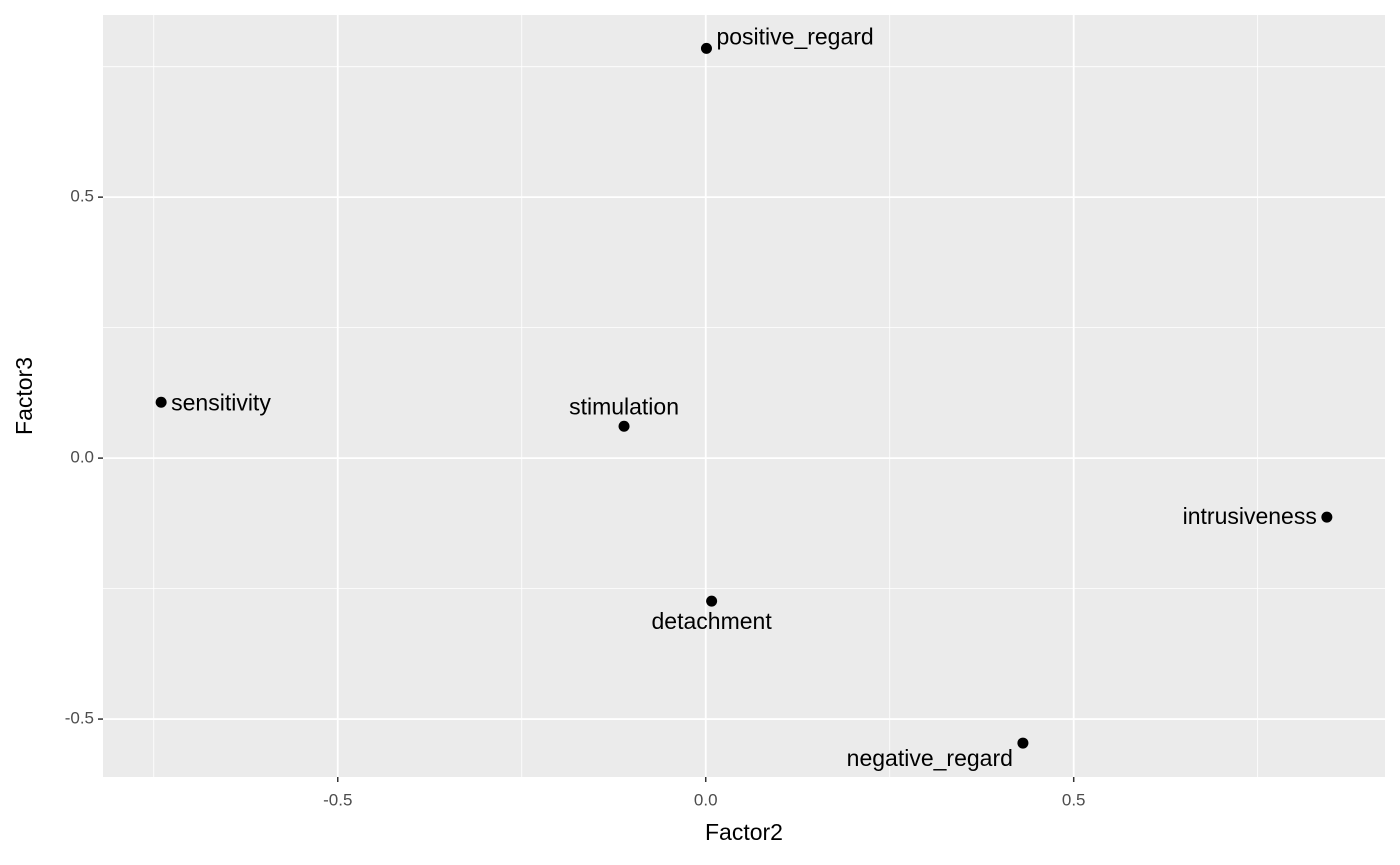 The width and height of the screenshot is (1400, 865). Describe the element at coordinates (221, 402) in the screenshot. I see `point-label: sensitivity` at that location.